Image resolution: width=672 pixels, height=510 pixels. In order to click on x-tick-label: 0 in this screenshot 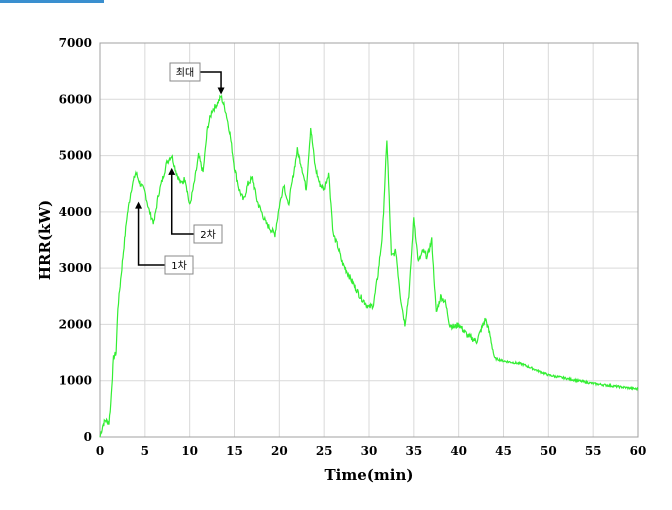, I will do `click(100, 451)`.